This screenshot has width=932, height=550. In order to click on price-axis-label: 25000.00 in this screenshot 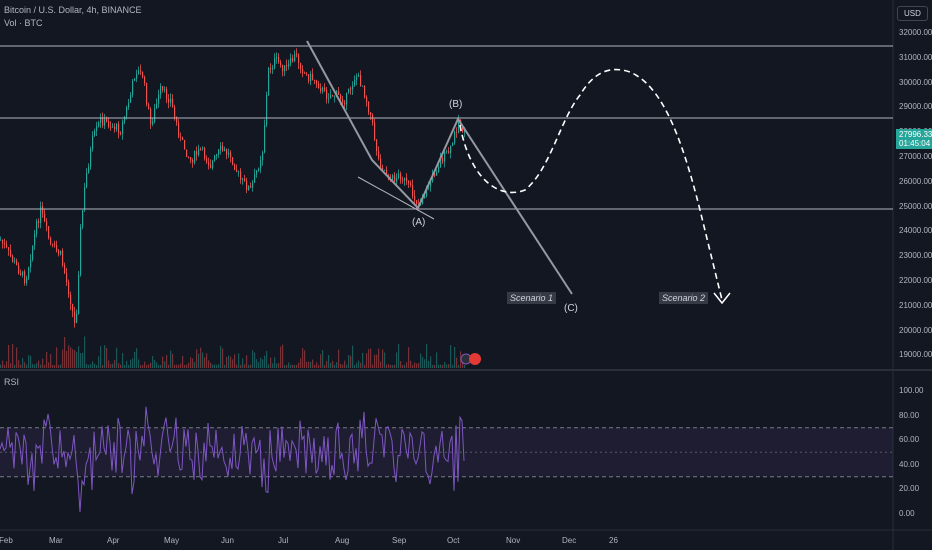, I will do `click(915, 206)`.